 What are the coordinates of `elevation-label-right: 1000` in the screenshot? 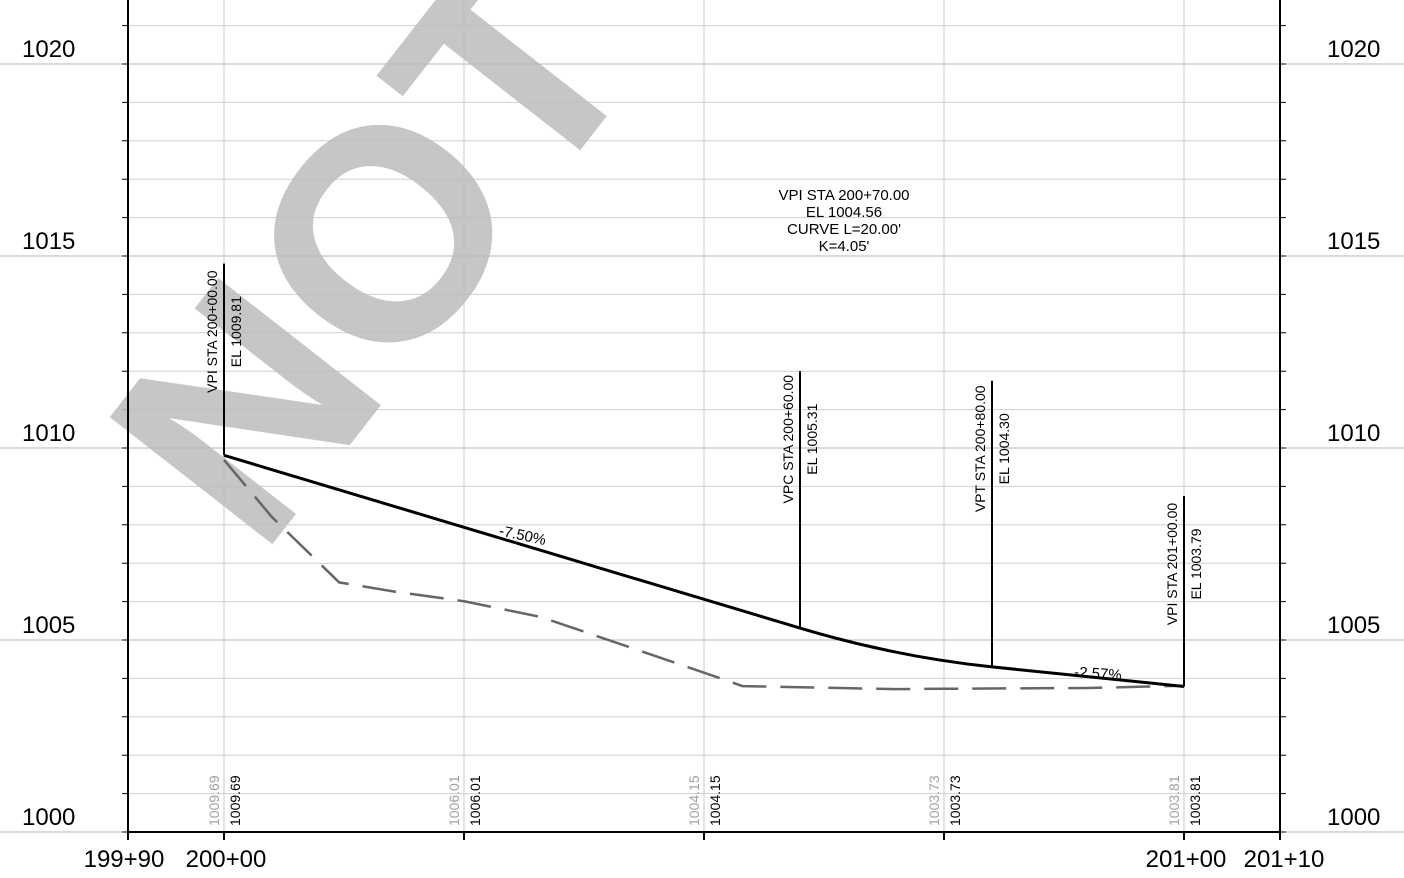 It's located at (1353, 817).